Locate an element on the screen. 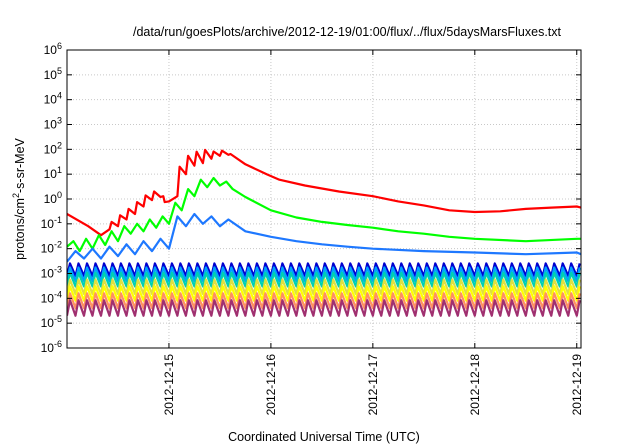 The image size is (640, 448). y-tick-label: 10⁻¹ is located at coordinates (51, 223).